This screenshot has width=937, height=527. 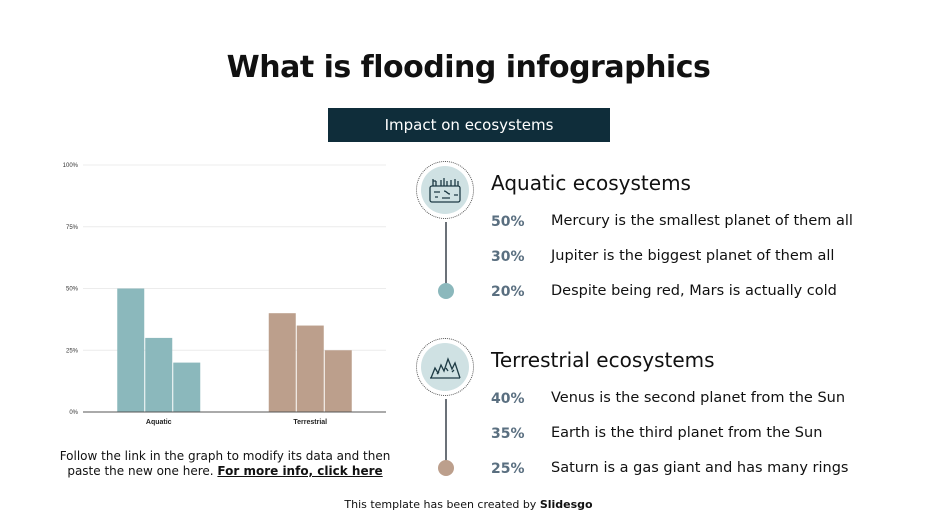 What do you see at coordinates (508, 257) in the screenshot?
I see `item-pct: 30%` at bounding box center [508, 257].